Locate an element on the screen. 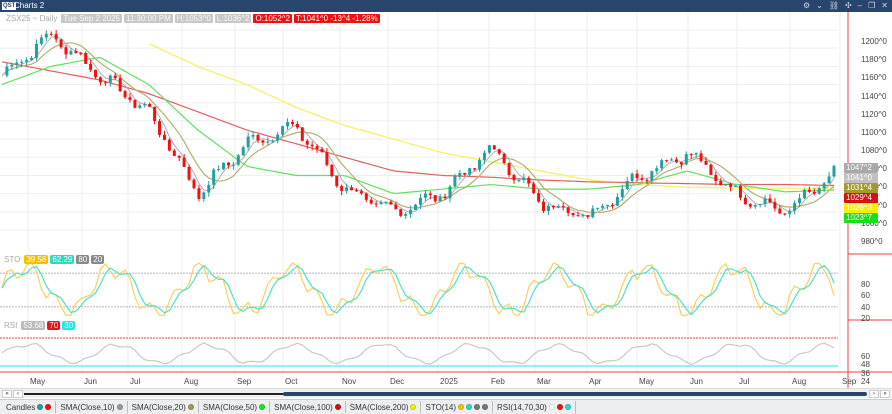 The height and width of the screenshot is (414, 892). legend-item: Candles is located at coordinates (29, 407).